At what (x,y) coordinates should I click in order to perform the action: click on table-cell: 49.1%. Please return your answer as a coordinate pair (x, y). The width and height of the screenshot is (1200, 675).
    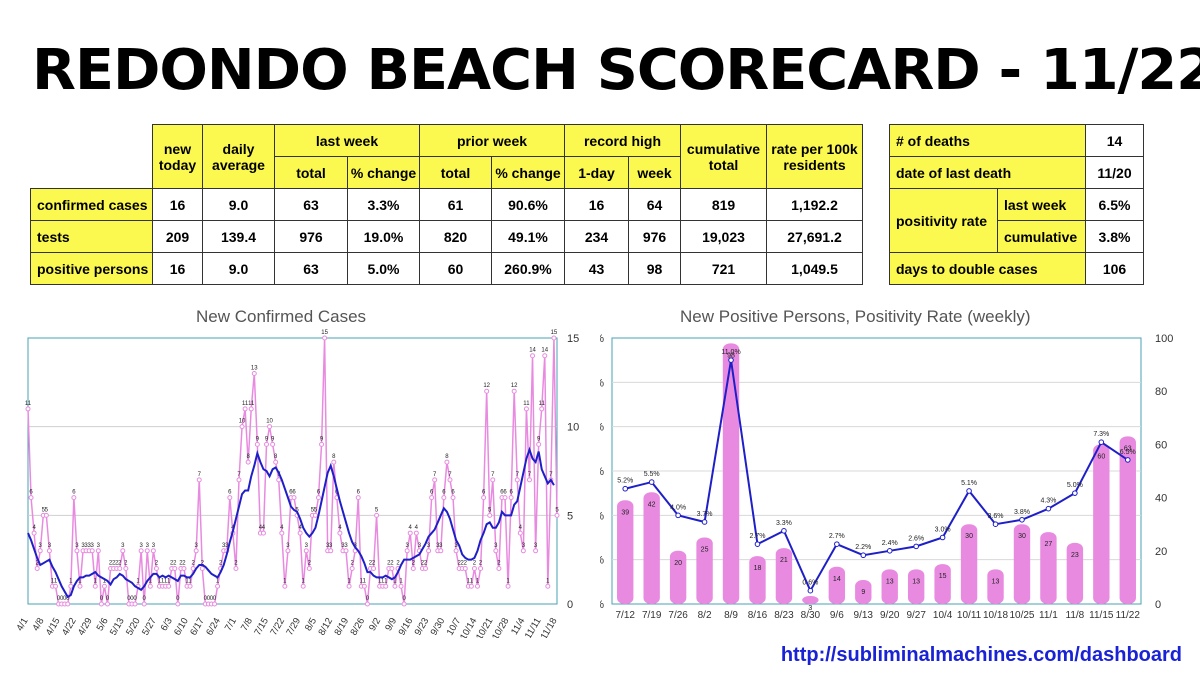
    Looking at the image, I should click on (528, 236).